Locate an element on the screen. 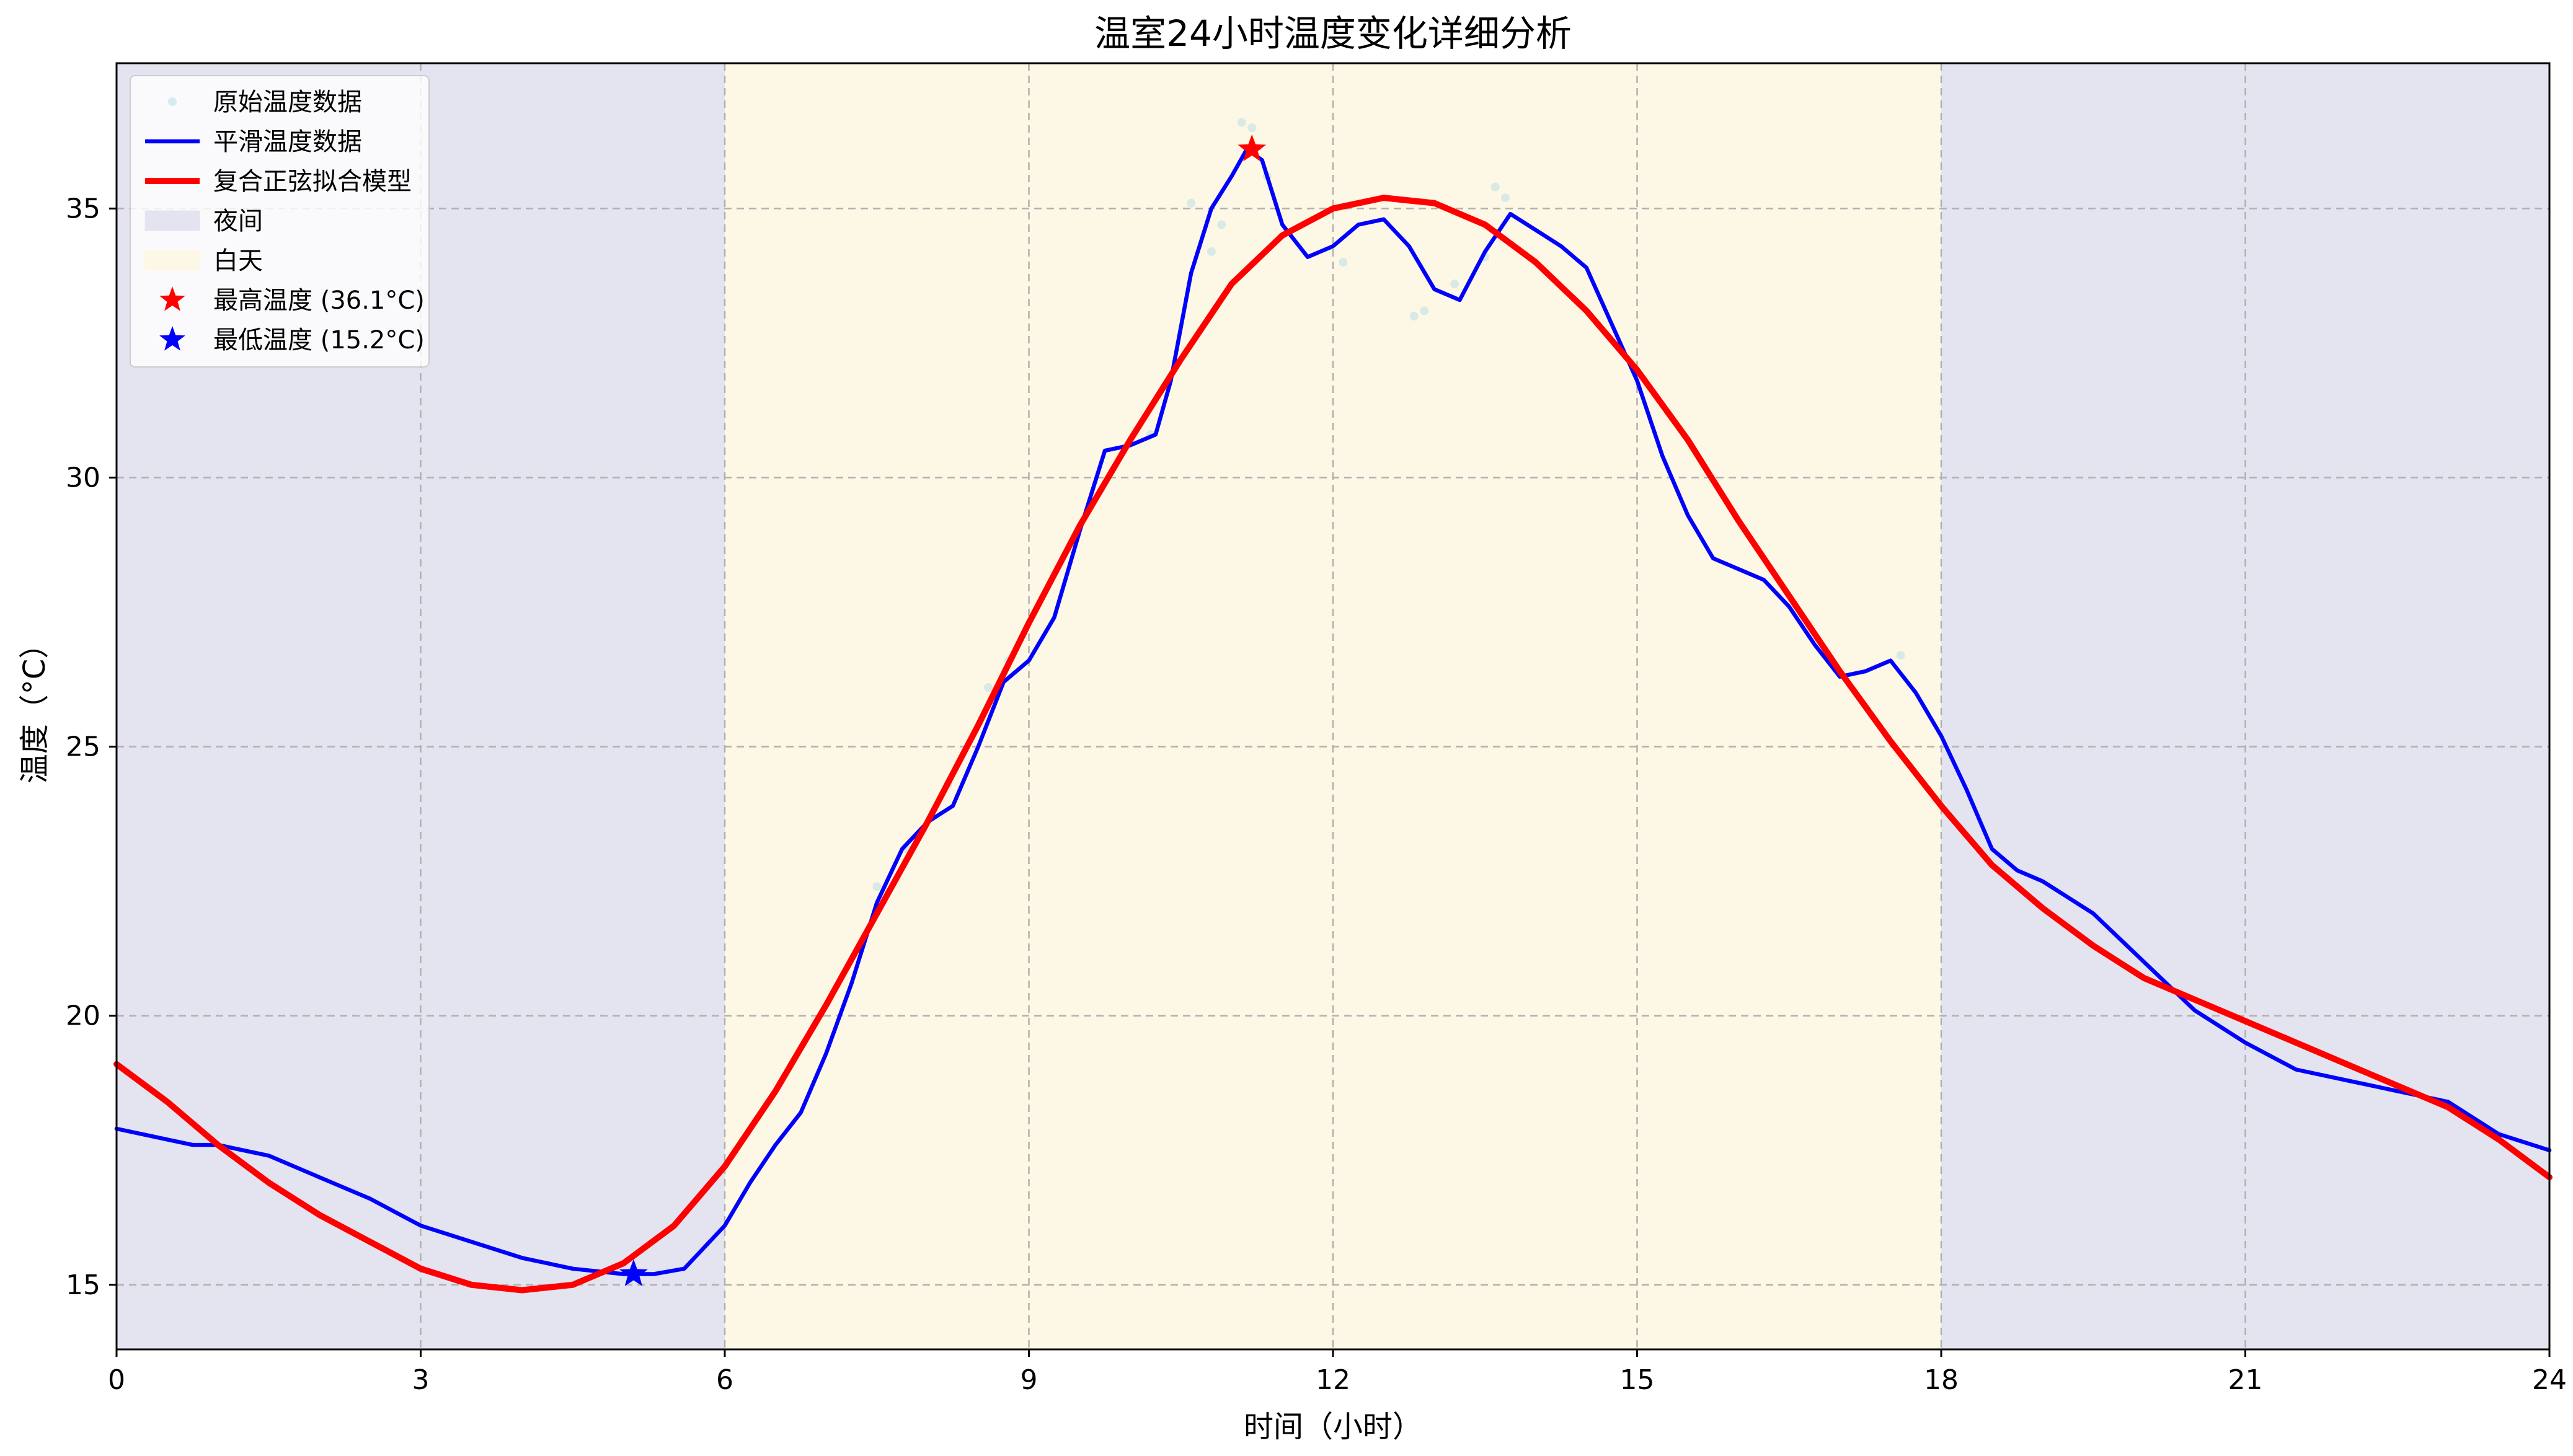 The height and width of the screenshot is (1456, 2573). x-tick-label: 21 is located at coordinates (2245, 1380).